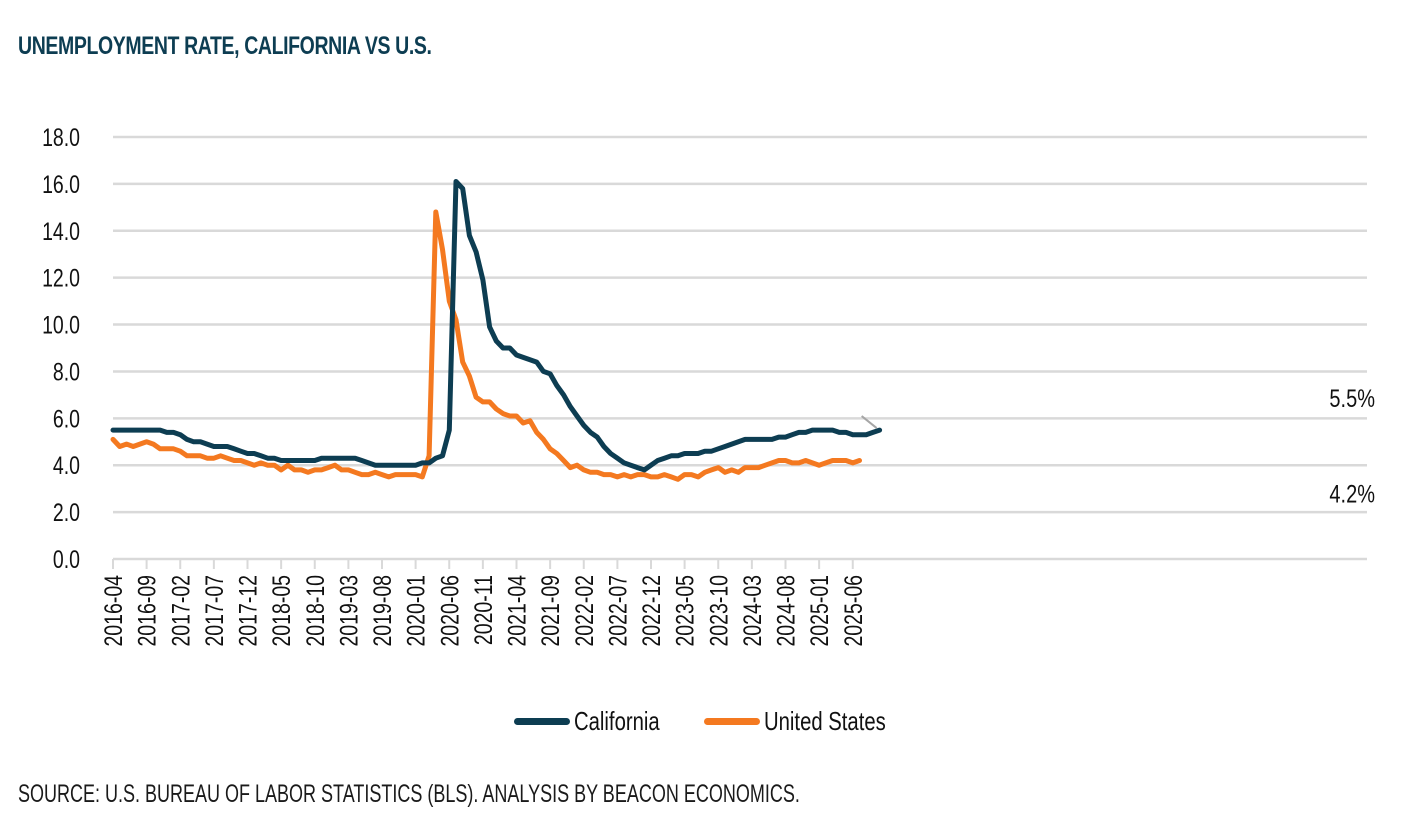  Describe the element at coordinates (66, 466) in the screenshot. I see `y-tick-label: 4.0` at that location.